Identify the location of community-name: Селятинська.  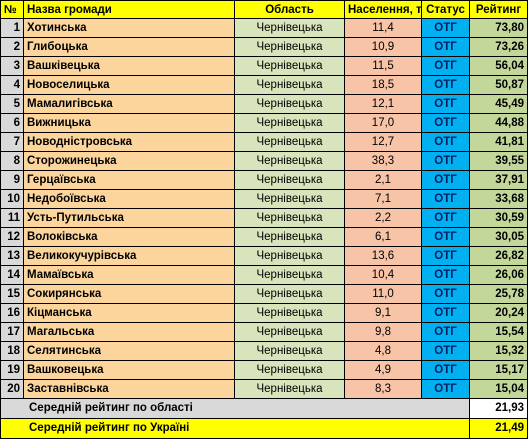
(129, 351).